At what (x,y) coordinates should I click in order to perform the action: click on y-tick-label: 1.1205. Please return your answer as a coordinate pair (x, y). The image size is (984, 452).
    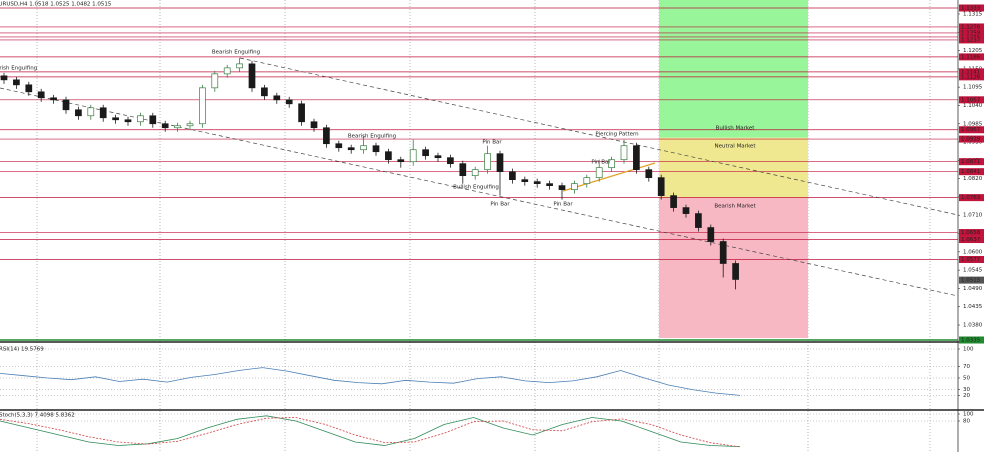
    Looking at the image, I should click on (973, 51).